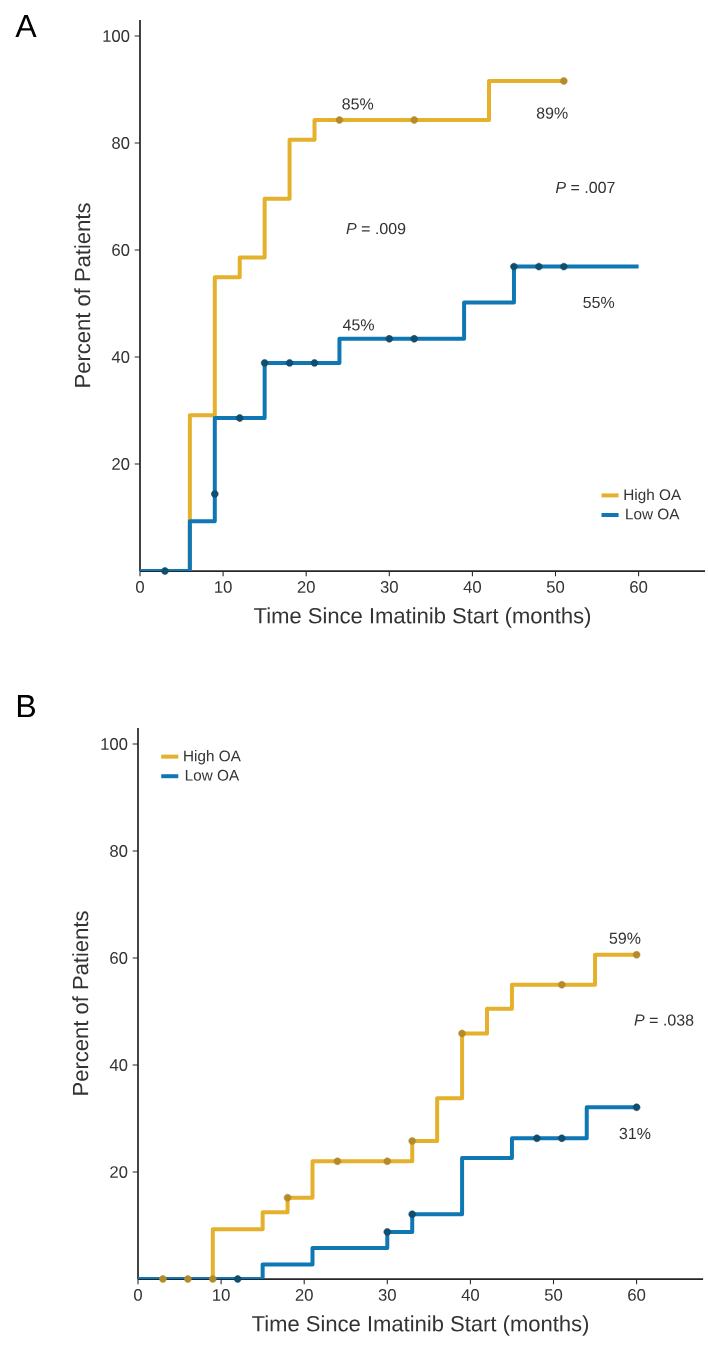 This screenshot has height=1354, width=708. Describe the element at coordinates (635, 1133) in the screenshot. I see `annotation: 31%` at that location.